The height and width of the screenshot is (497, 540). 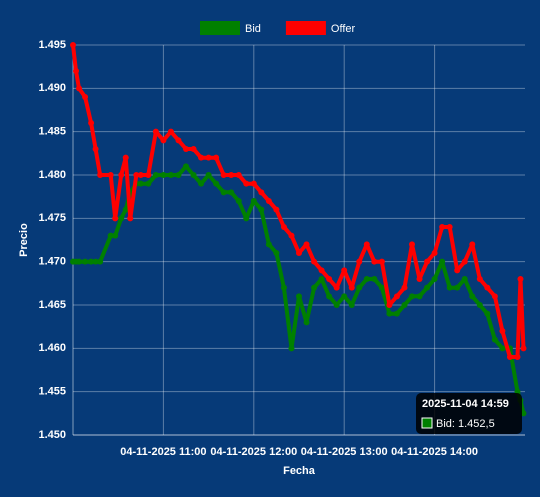 I want to click on y-tick-label: 1.465, so click(x=52, y=305).